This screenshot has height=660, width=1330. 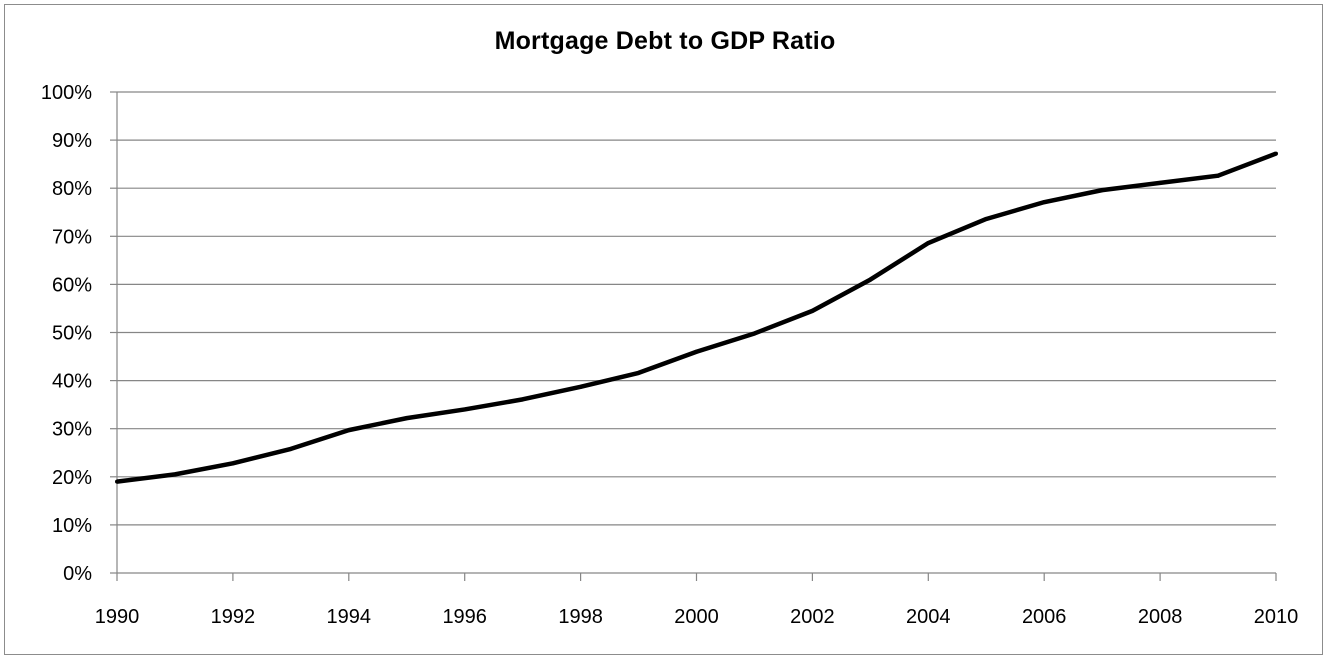 What do you see at coordinates (464, 617) in the screenshot?
I see `x-tick-label: 1996` at bounding box center [464, 617].